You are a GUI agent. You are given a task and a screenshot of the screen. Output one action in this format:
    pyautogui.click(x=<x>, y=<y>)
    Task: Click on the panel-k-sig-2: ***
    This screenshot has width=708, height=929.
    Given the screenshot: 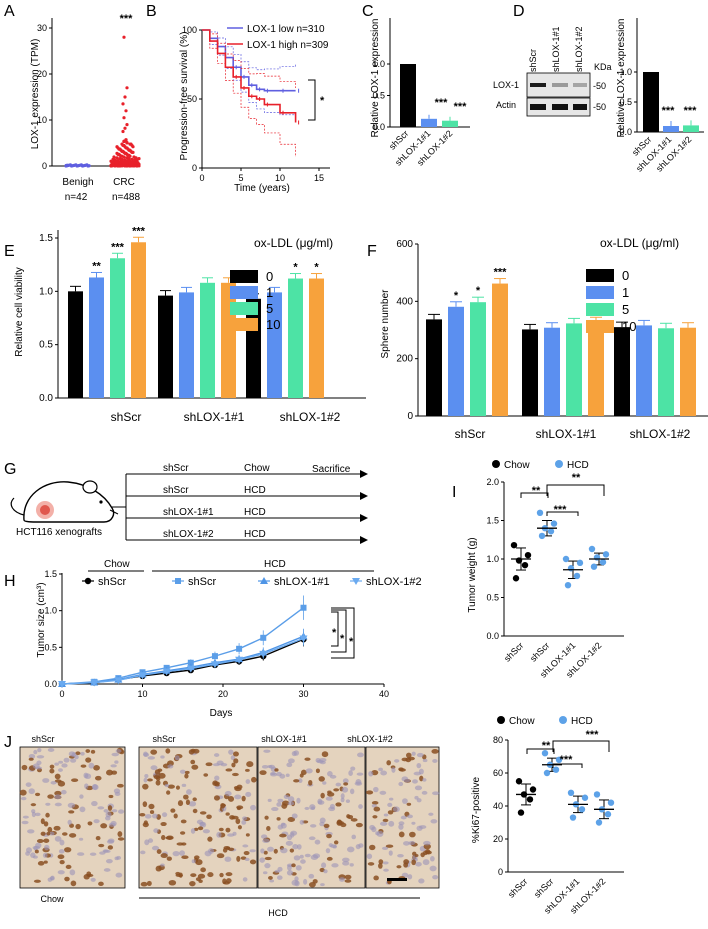 What is the action you would take?
    pyautogui.click(x=567, y=760)
    